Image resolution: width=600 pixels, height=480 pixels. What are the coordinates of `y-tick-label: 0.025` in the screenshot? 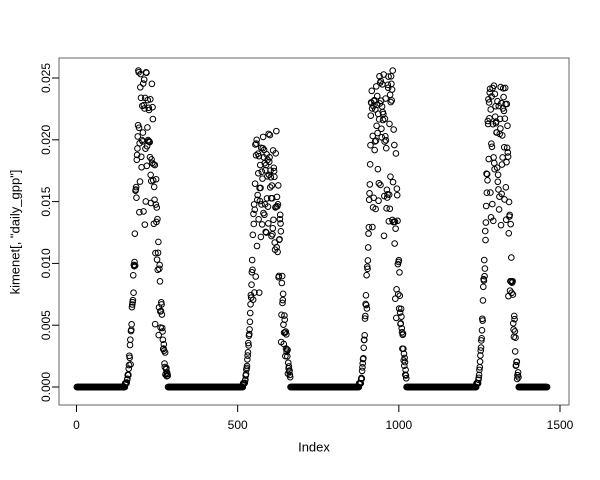 It's located at (46, 78).